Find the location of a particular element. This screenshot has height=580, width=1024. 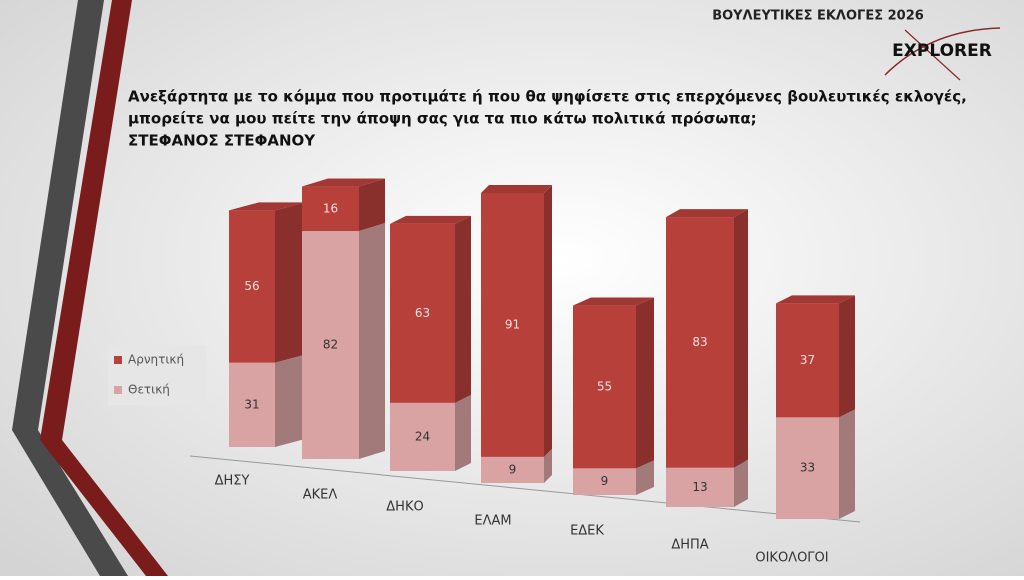

x-tick-label: ΟΙΚΟΛΟΓΟΙ is located at coordinates (791, 558).